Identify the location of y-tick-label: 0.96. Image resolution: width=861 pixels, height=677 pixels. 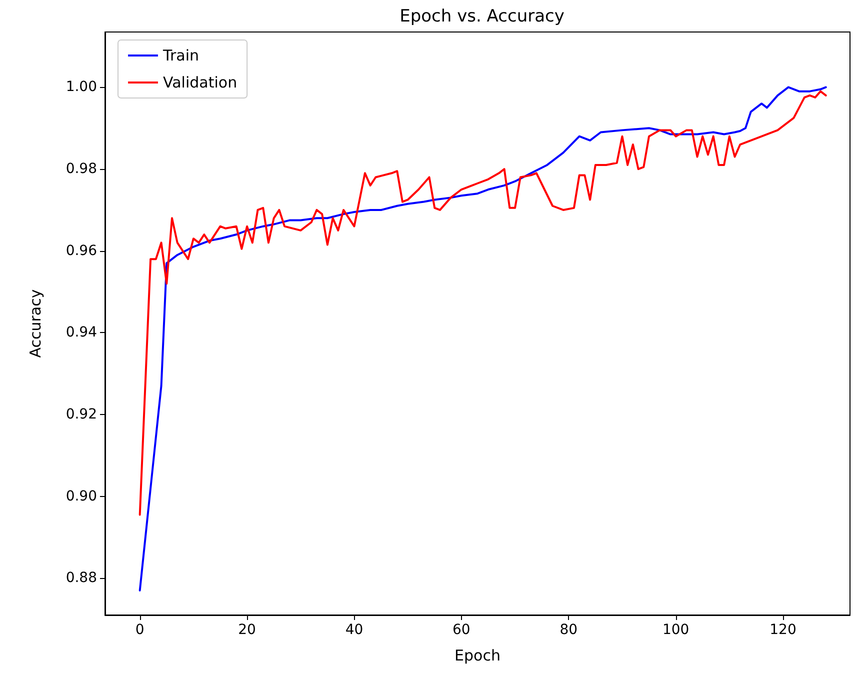
(82, 250).